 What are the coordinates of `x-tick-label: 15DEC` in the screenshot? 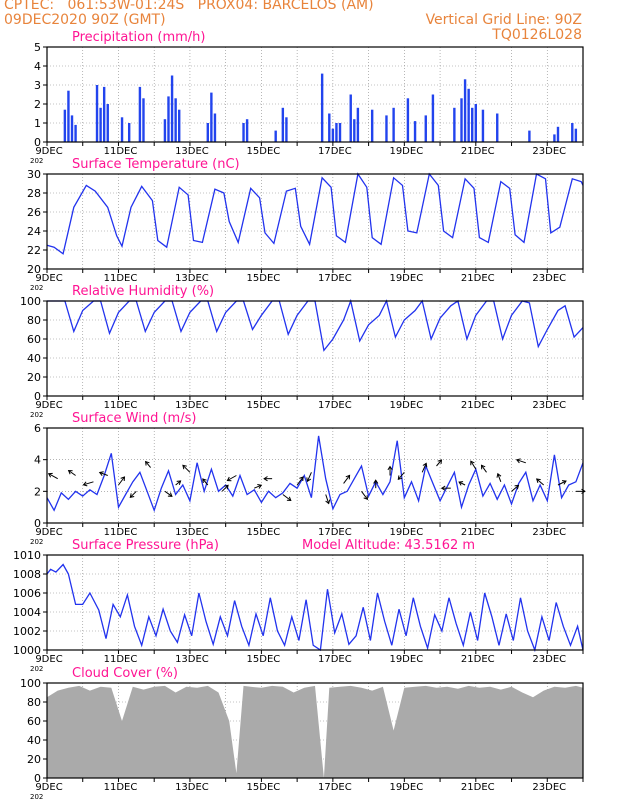 It's located at (264, 405).